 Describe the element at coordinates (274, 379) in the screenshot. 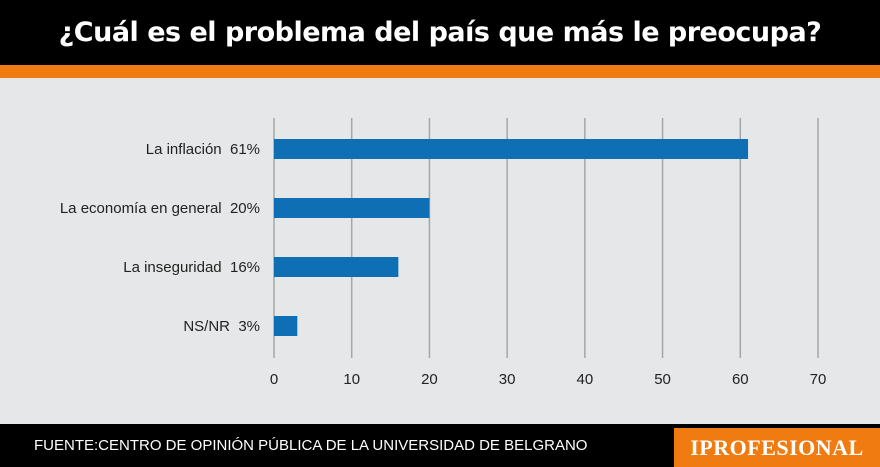

I see `x-tick-label: 0` at that location.